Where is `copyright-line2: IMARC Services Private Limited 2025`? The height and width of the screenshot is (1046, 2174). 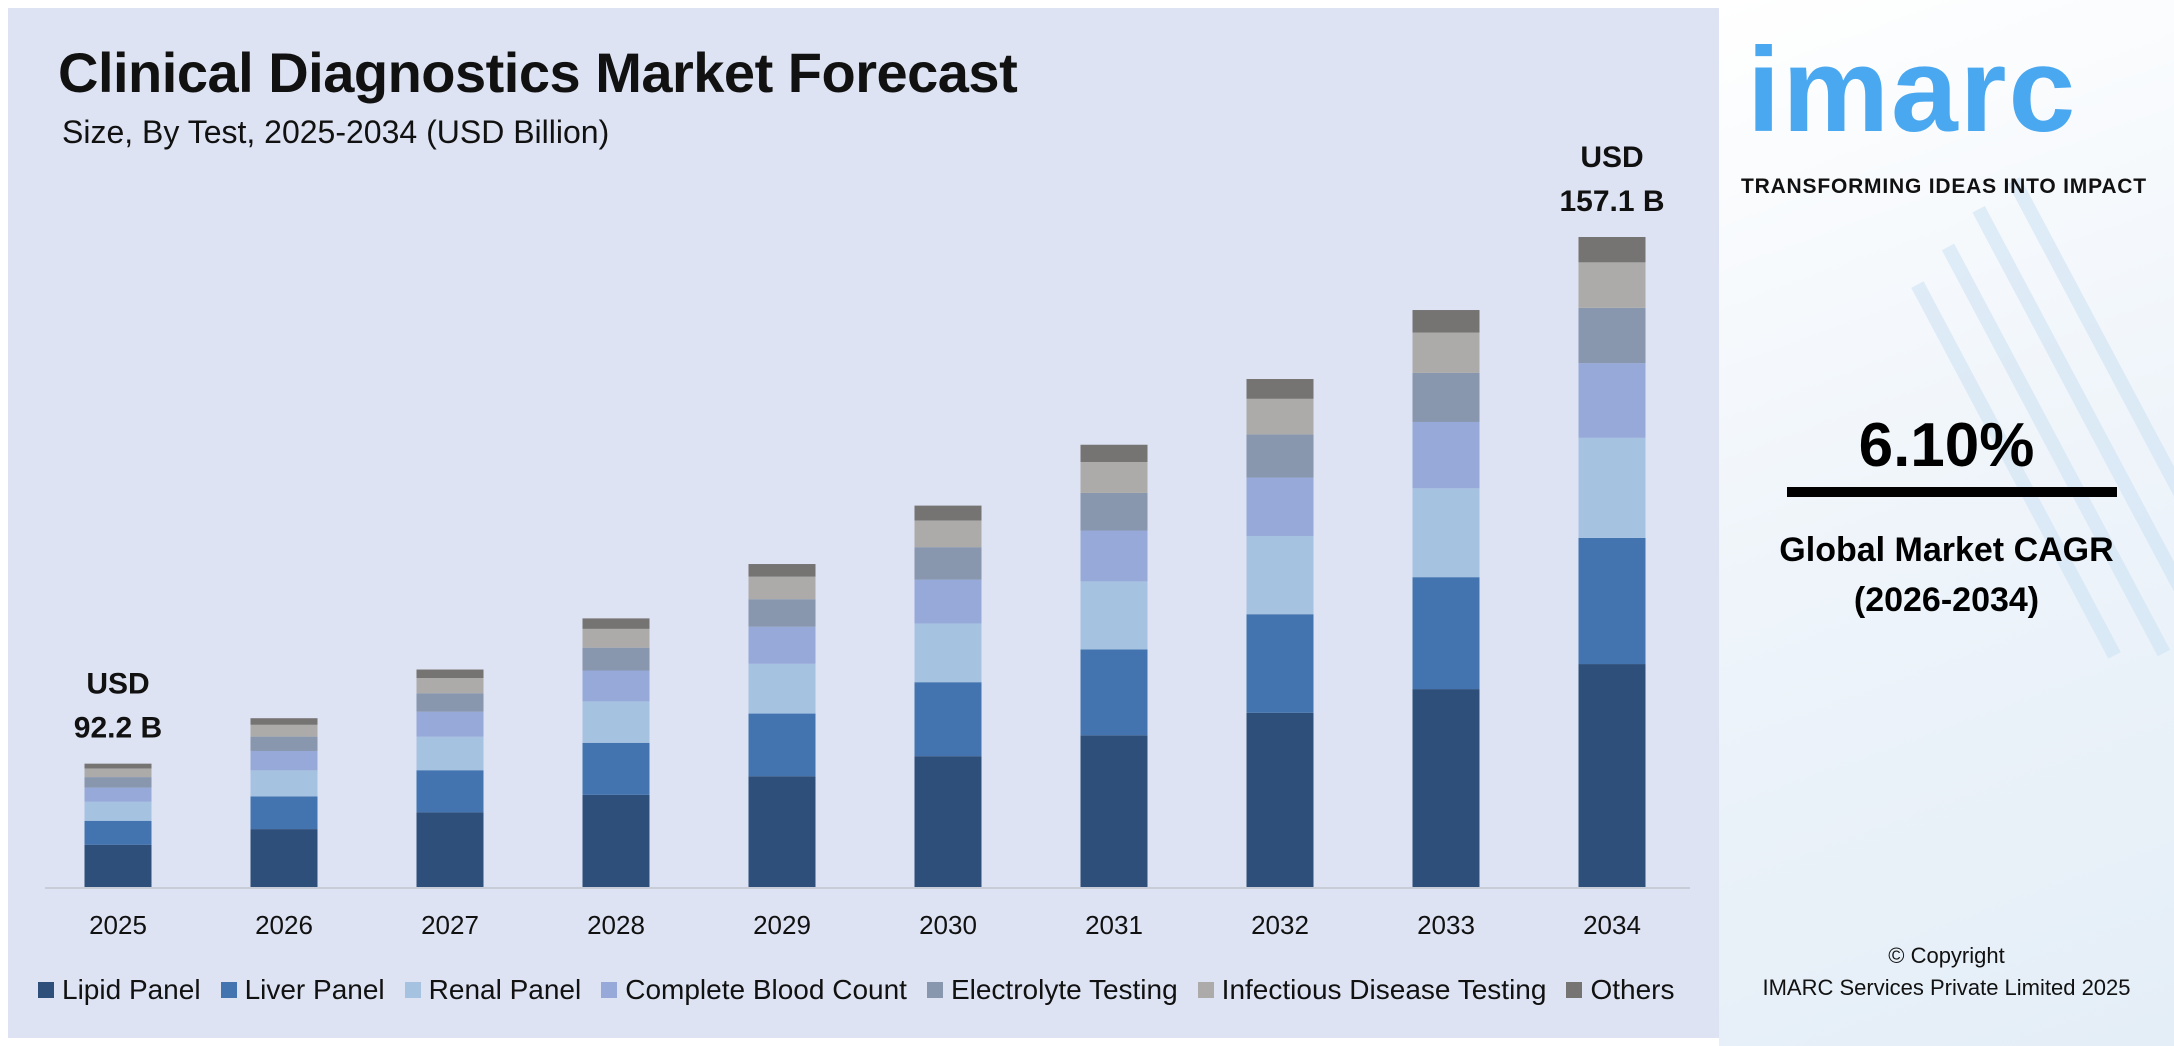 copyright-line2: IMARC Services Private Limited 2025 is located at coordinates (1946, 987).